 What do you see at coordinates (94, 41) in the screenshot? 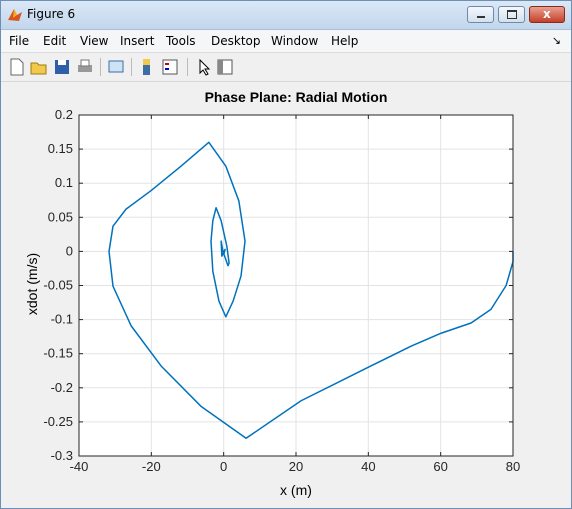
I see `menu-item: View` at bounding box center [94, 41].